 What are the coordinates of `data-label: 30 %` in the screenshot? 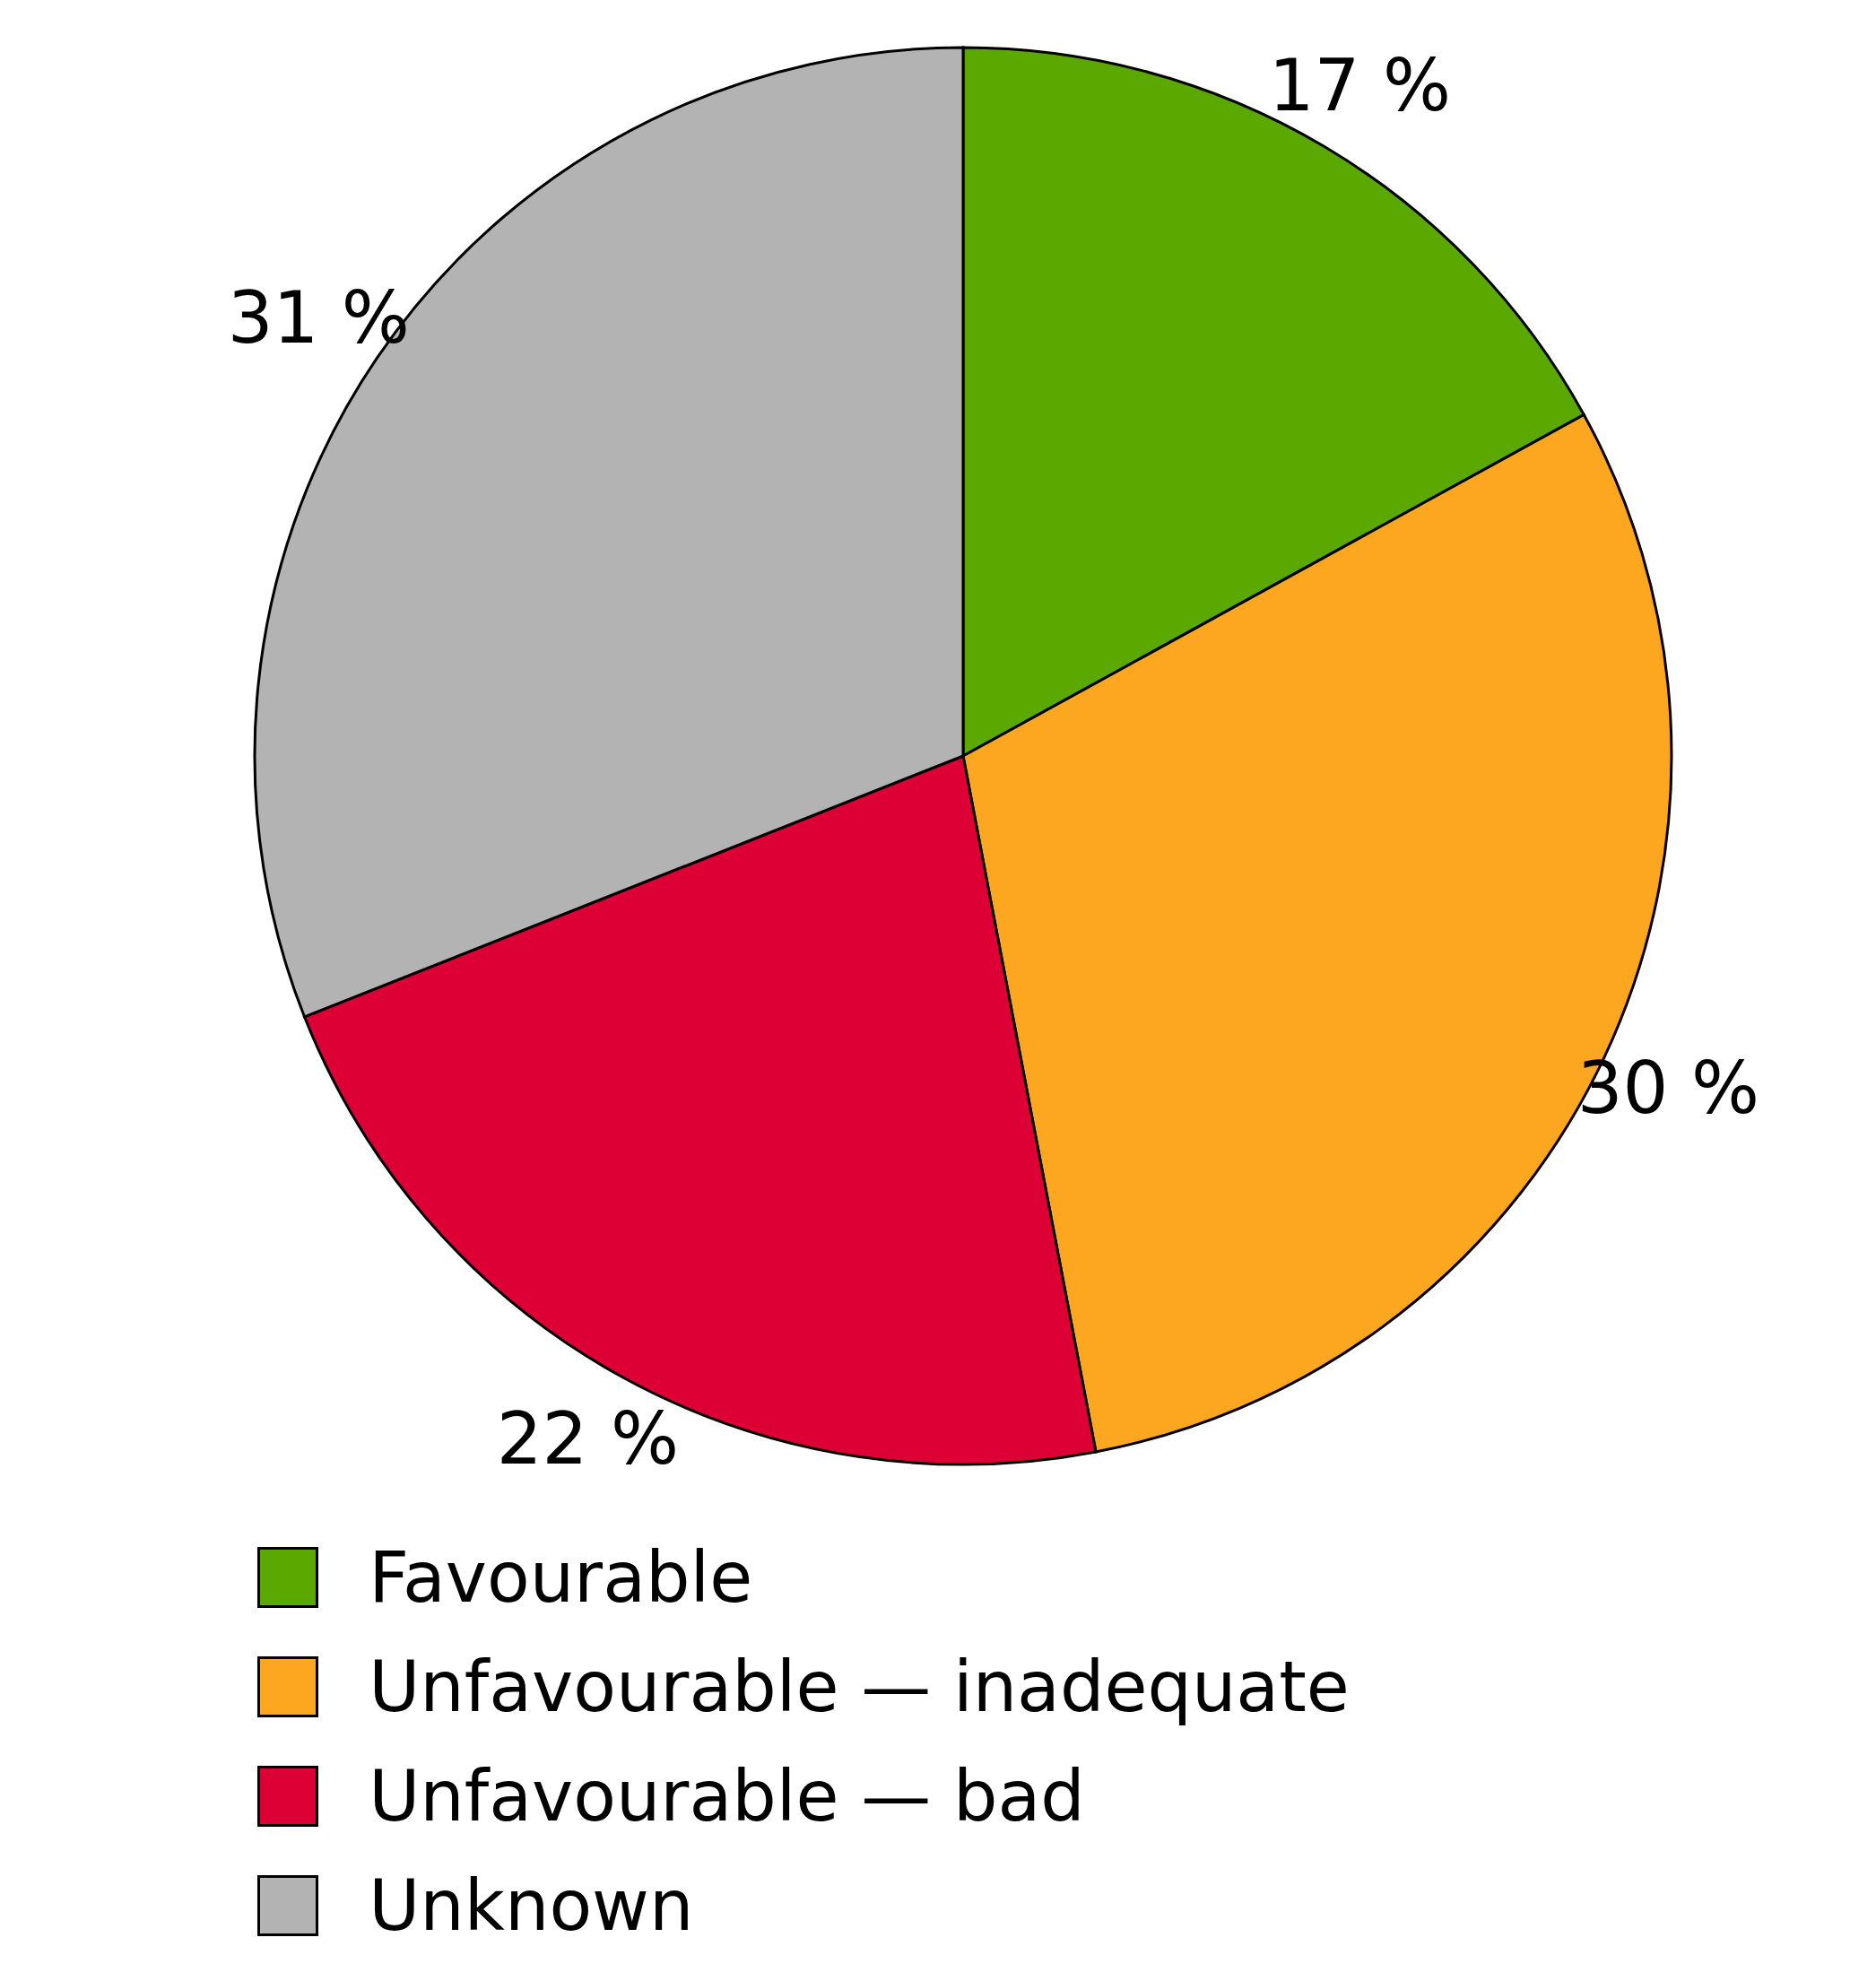 It's located at (1668, 1088).